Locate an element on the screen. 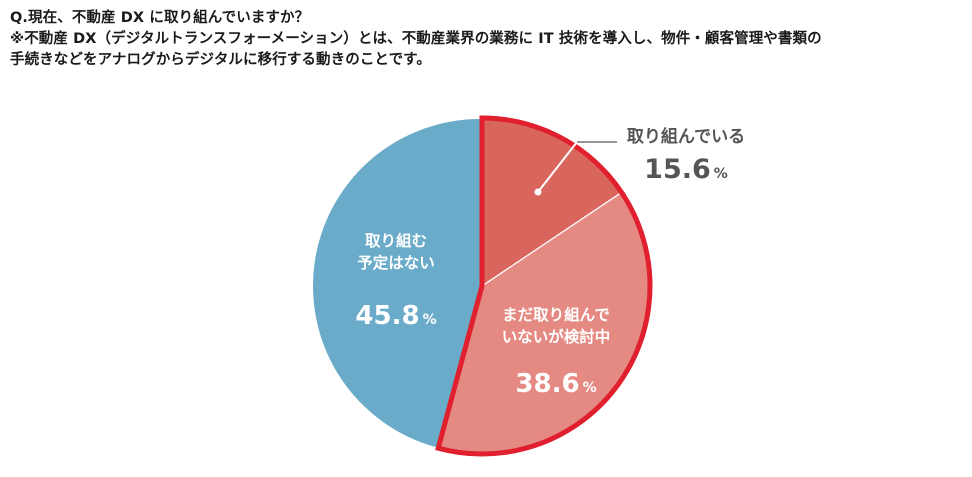 The image size is (972, 477). question-title: Q.現在、不動産 DX に取り組んでいますか？ is located at coordinates (160, 18).